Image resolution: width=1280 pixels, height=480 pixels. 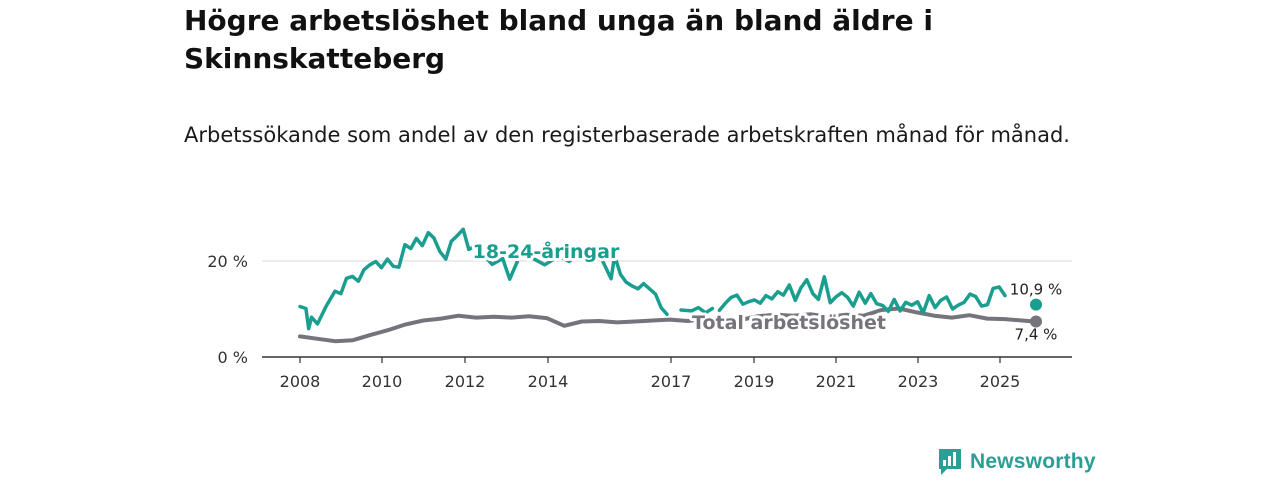 What do you see at coordinates (836, 381) in the screenshot?
I see `x-tick-label: 2021` at bounding box center [836, 381].